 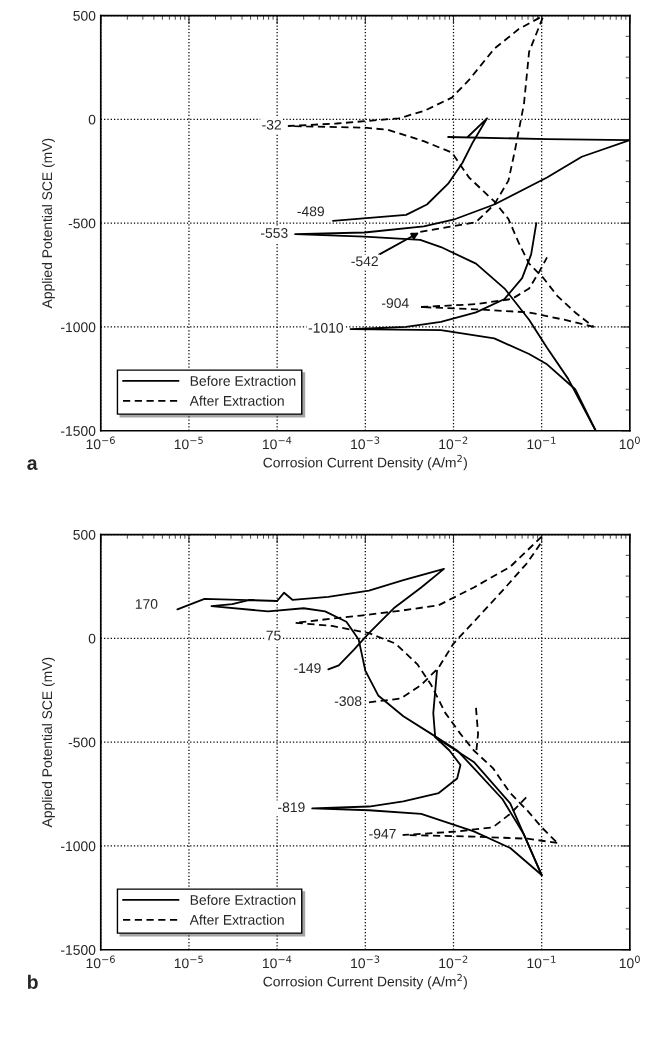 What do you see at coordinates (291, 807) in the screenshot?
I see `annotation: -819` at bounding box center [291, 807].